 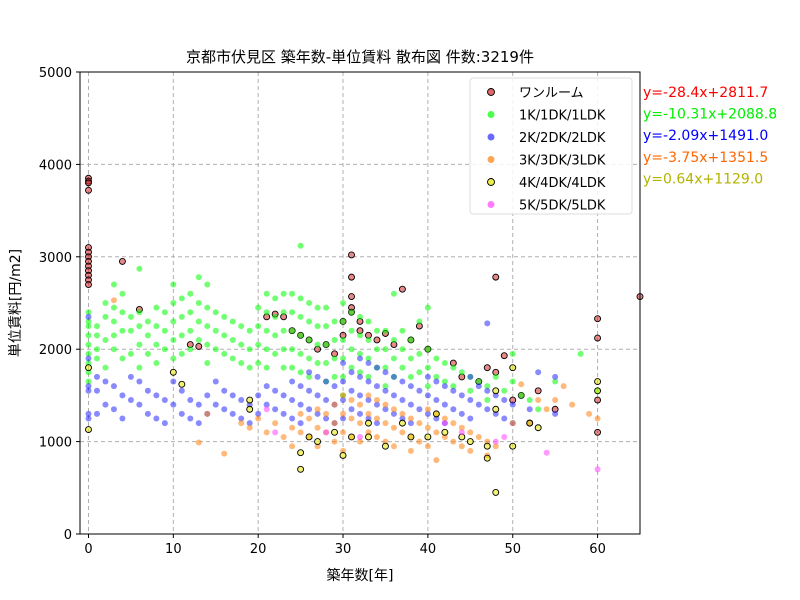 I want to click on y-tick-label: 4000, so click(x=55, y=165).